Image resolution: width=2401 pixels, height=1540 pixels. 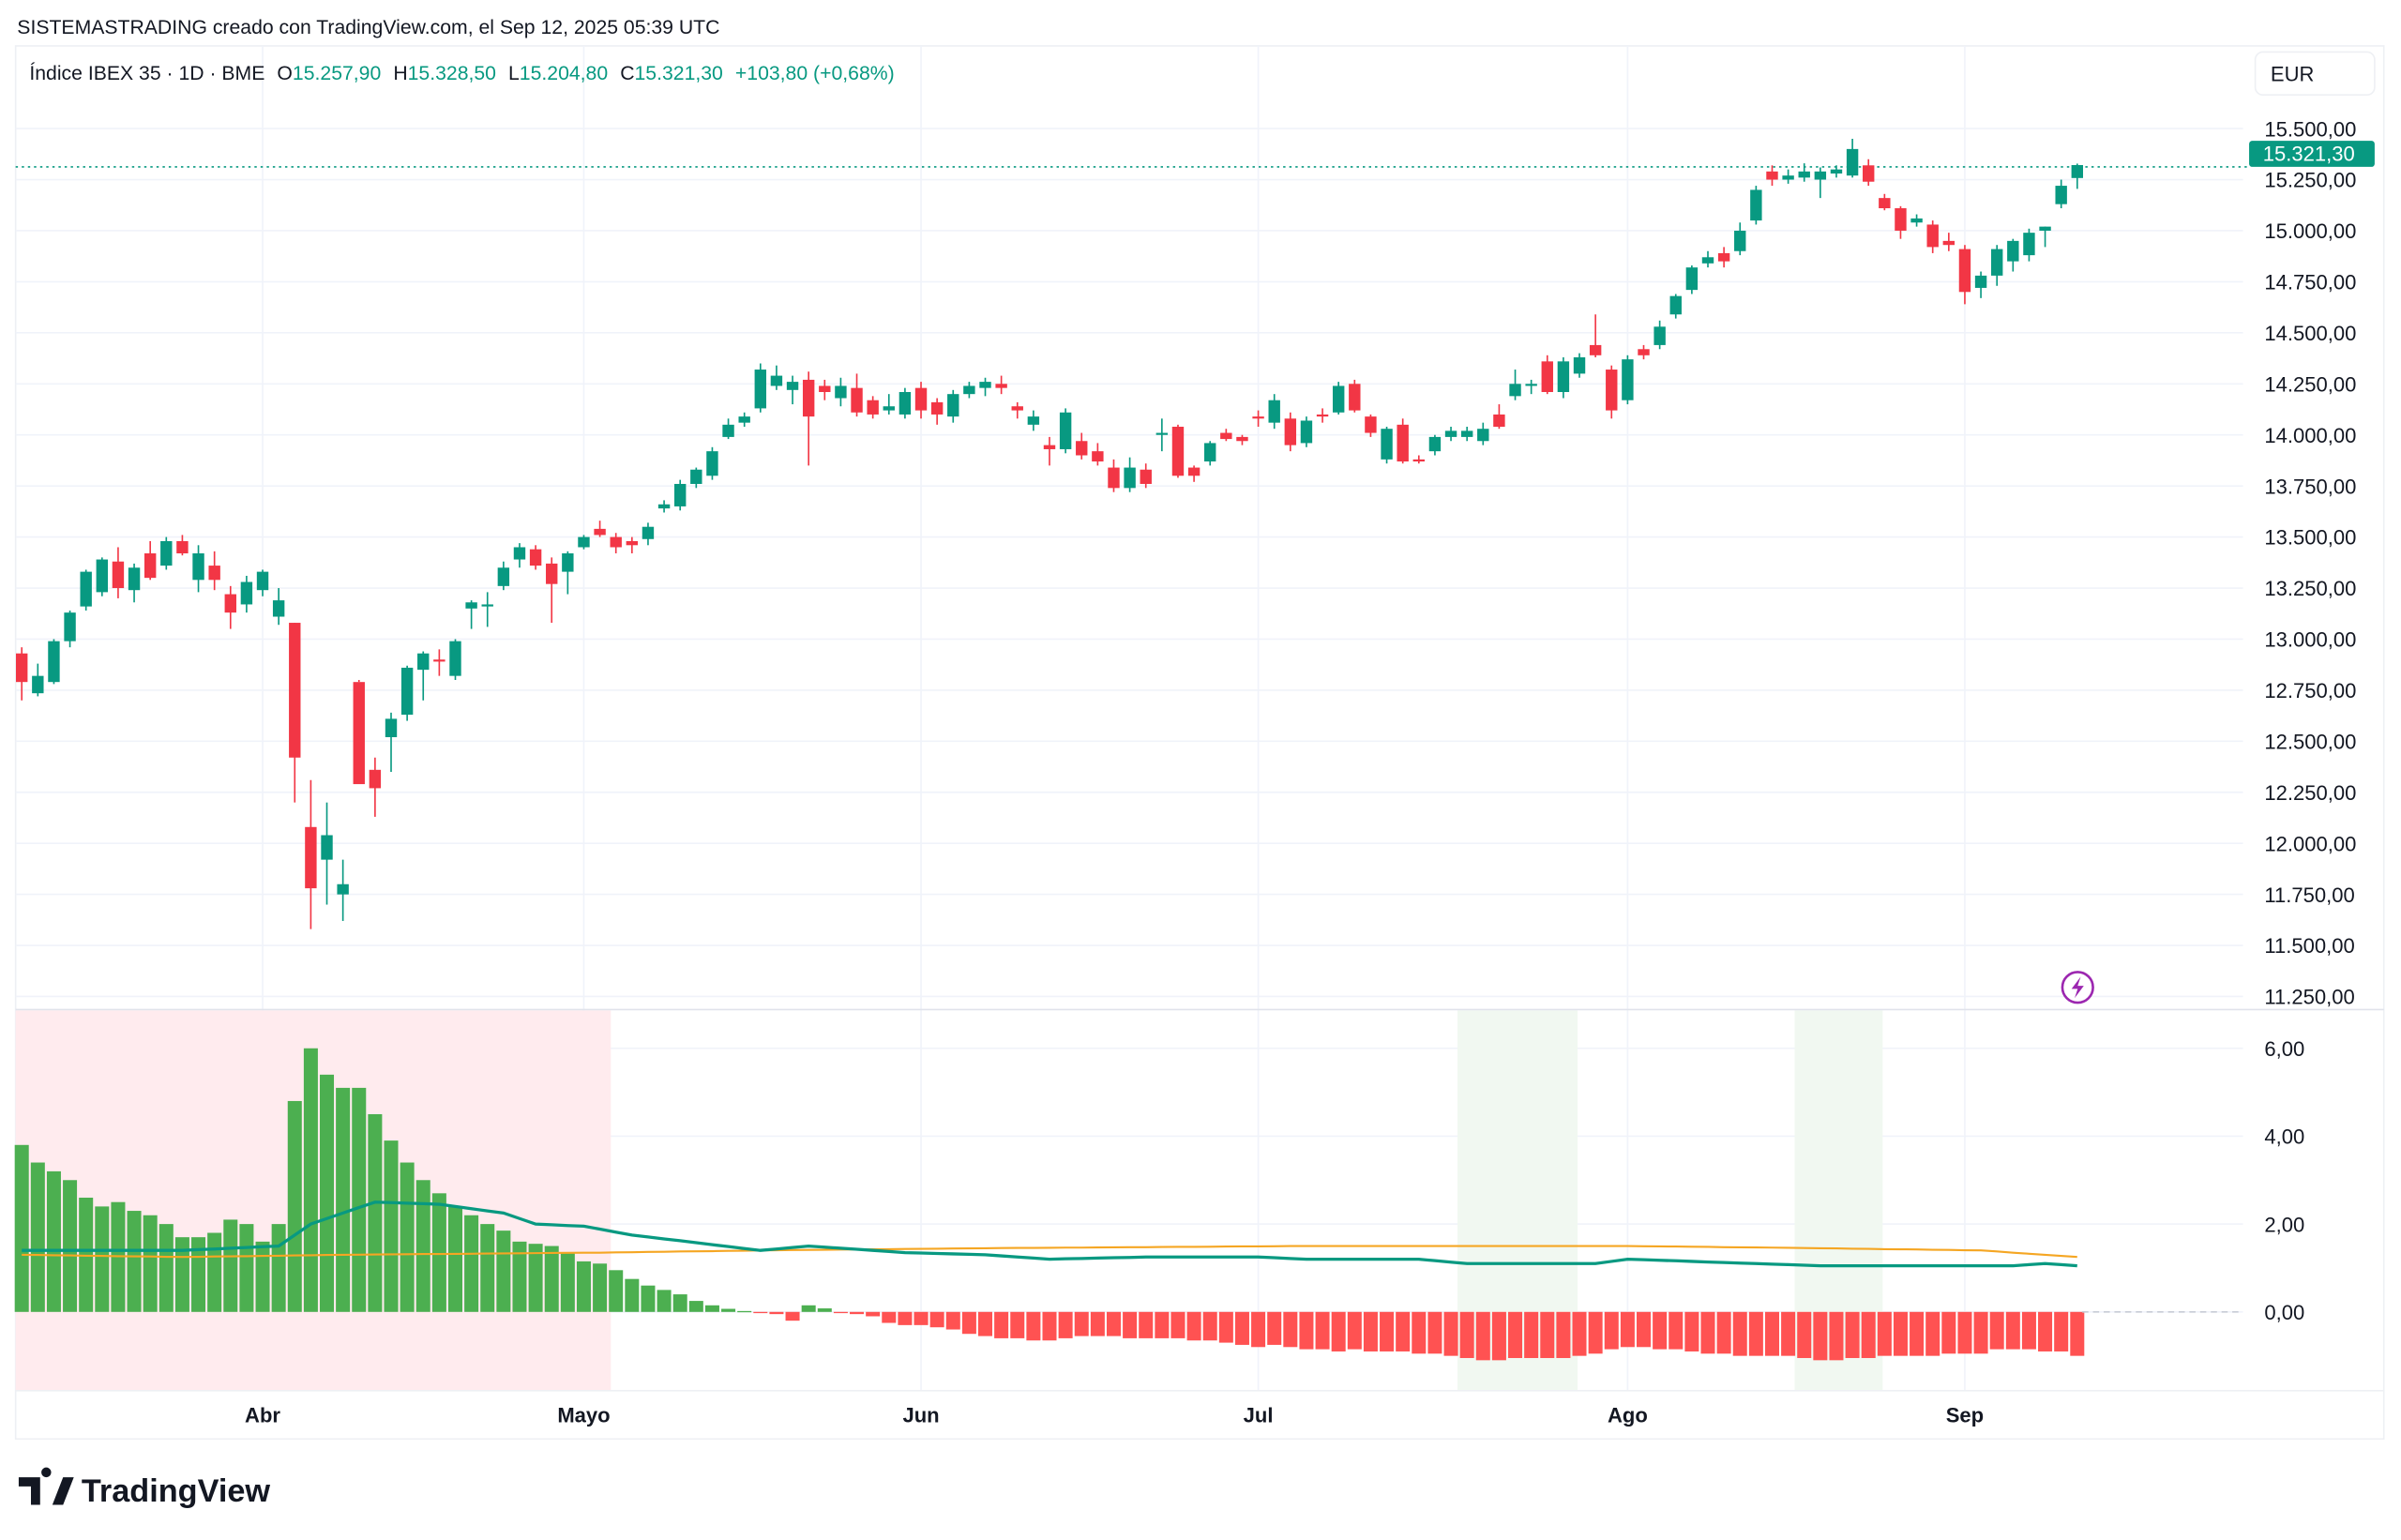 I want to click on price-tick-label: 14.750,00, so click(x=2310, y=282).